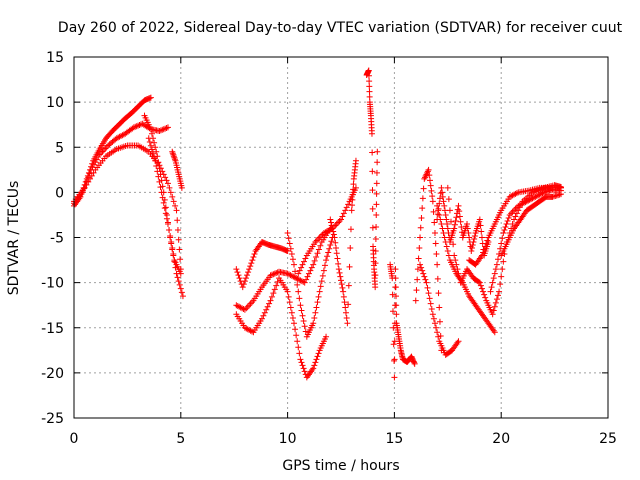 This screenshot has height=480, width=640. Describe the element at coordinates (262, 265) in the screenshot. I see `series-arc-mid-upper` at that location.